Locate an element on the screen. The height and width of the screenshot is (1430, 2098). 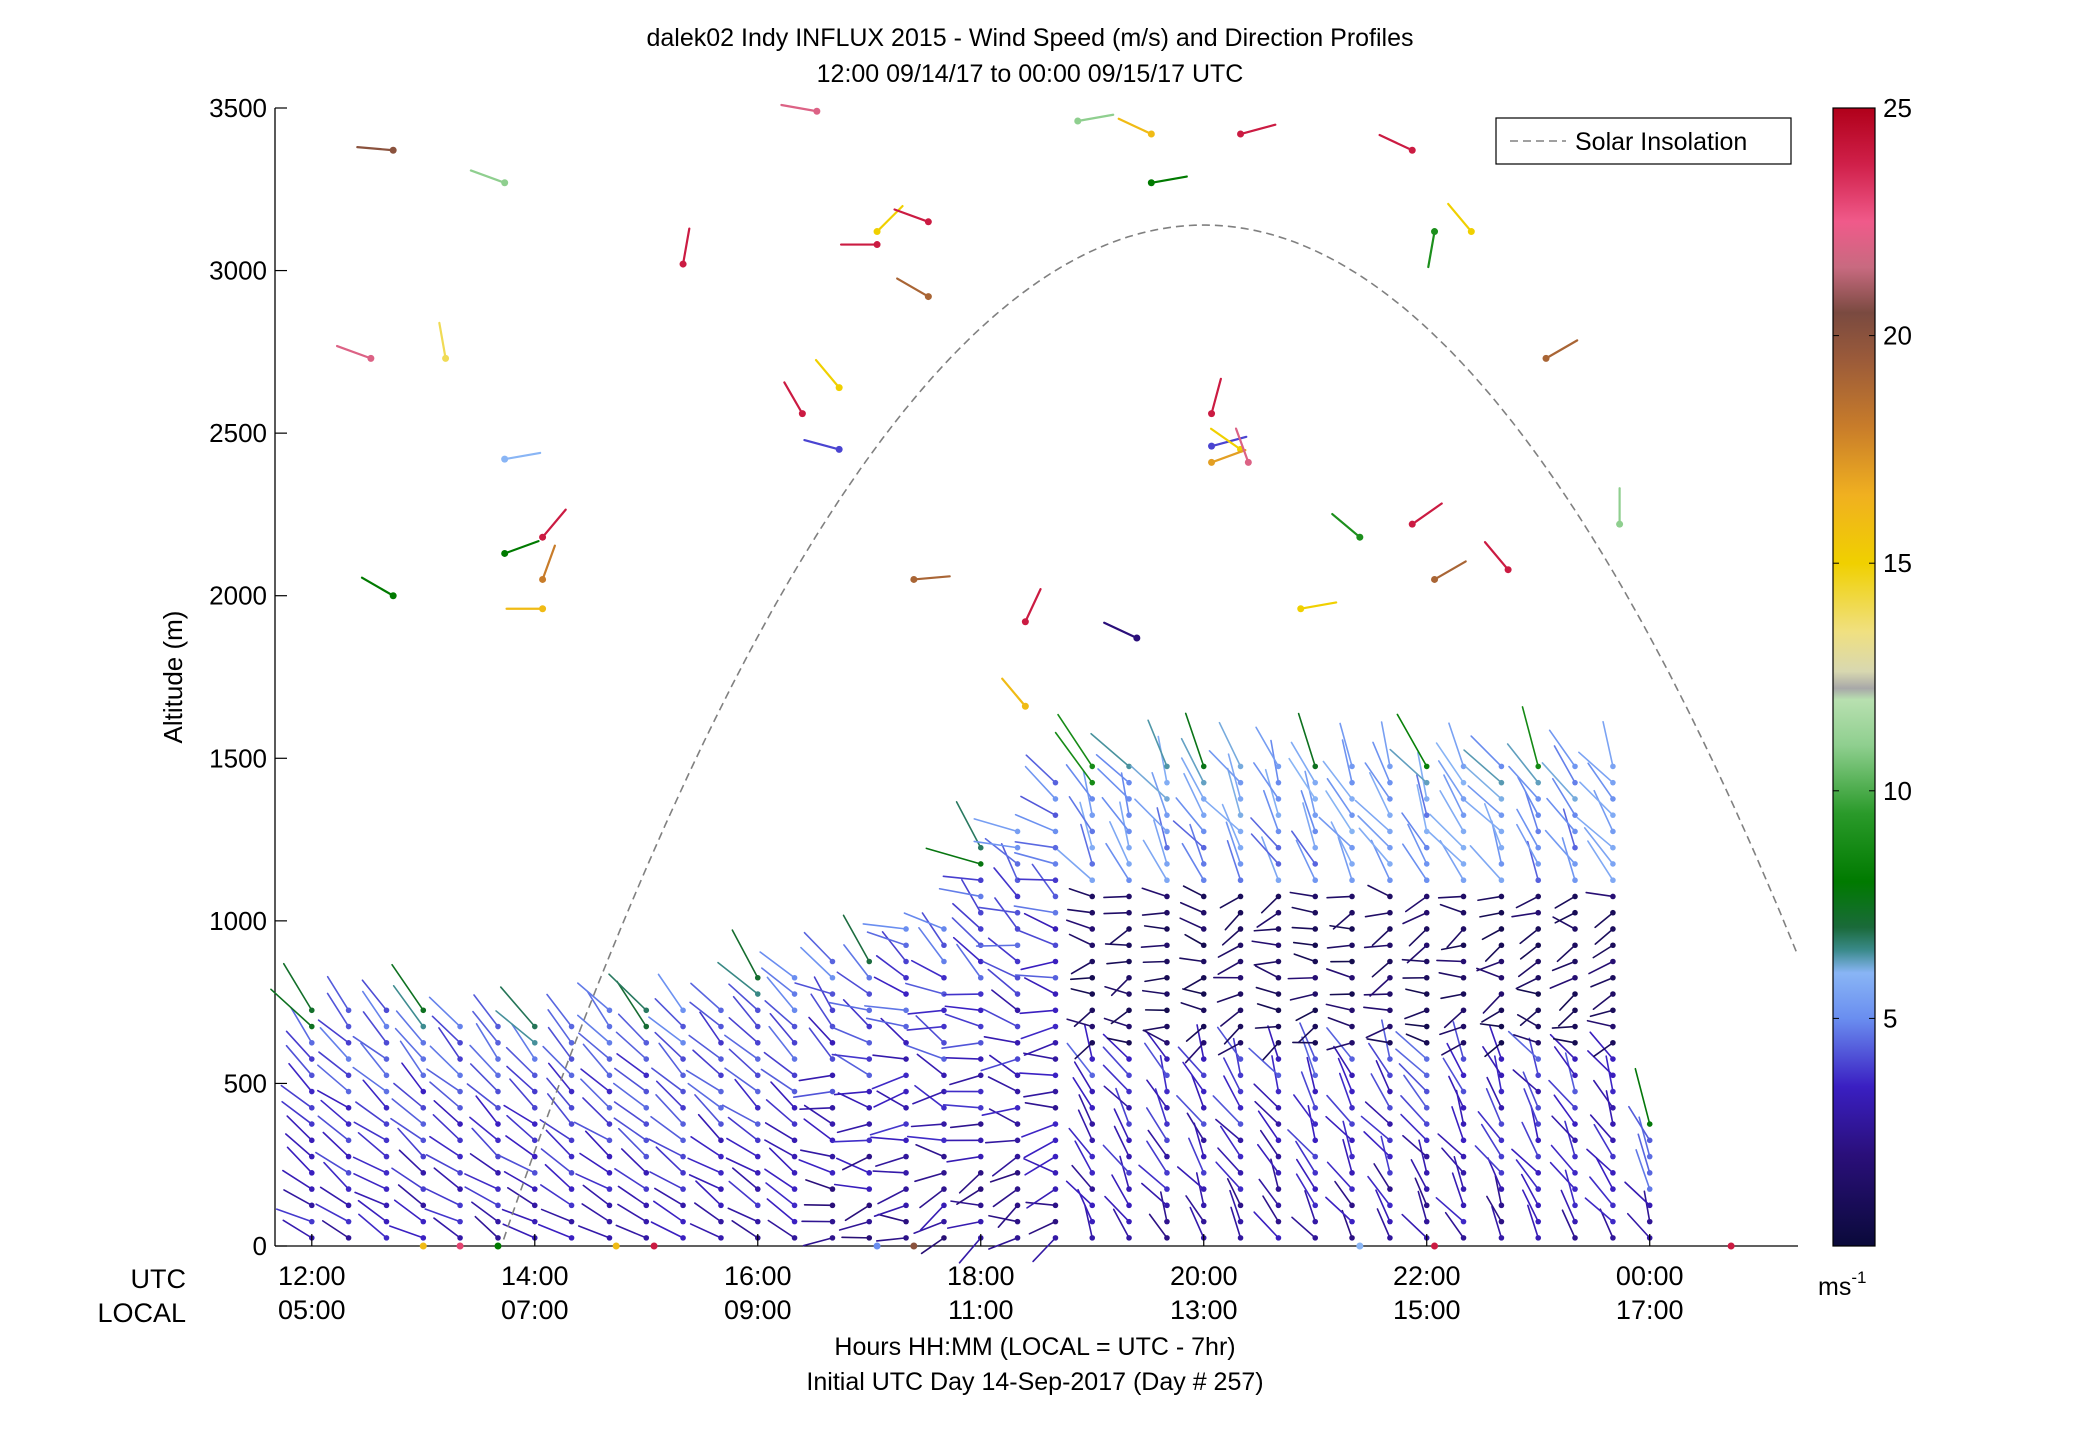
y-axis-label: Altitude (m) is located at coordinates (173, 677).